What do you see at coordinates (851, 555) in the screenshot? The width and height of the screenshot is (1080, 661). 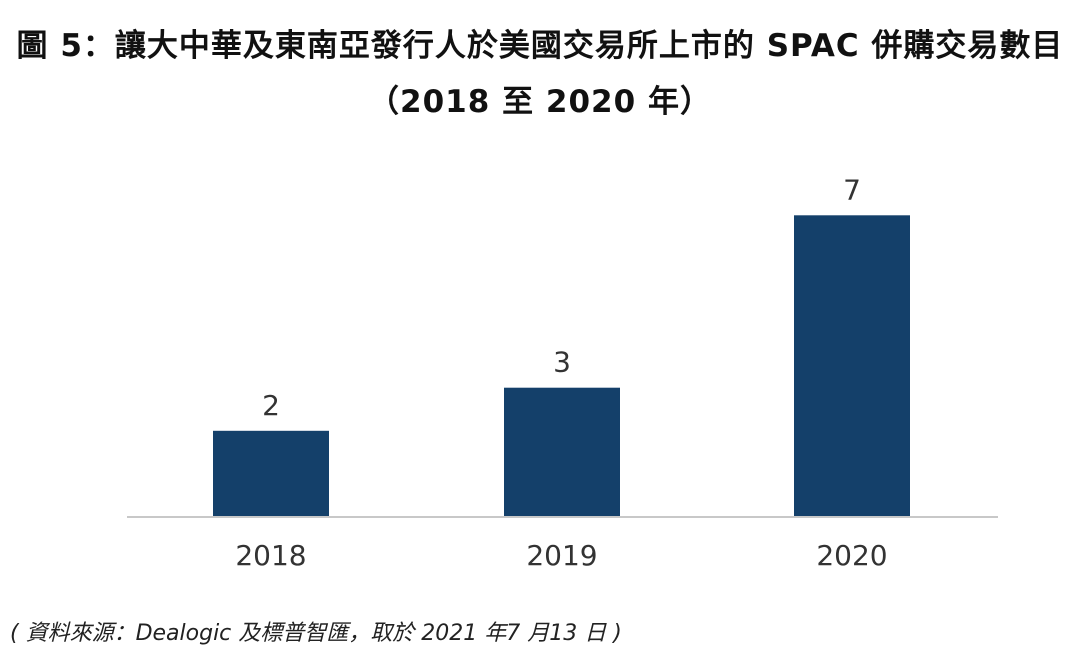 I see `x-tick-label: 2020` at bounding box center [851, 555].